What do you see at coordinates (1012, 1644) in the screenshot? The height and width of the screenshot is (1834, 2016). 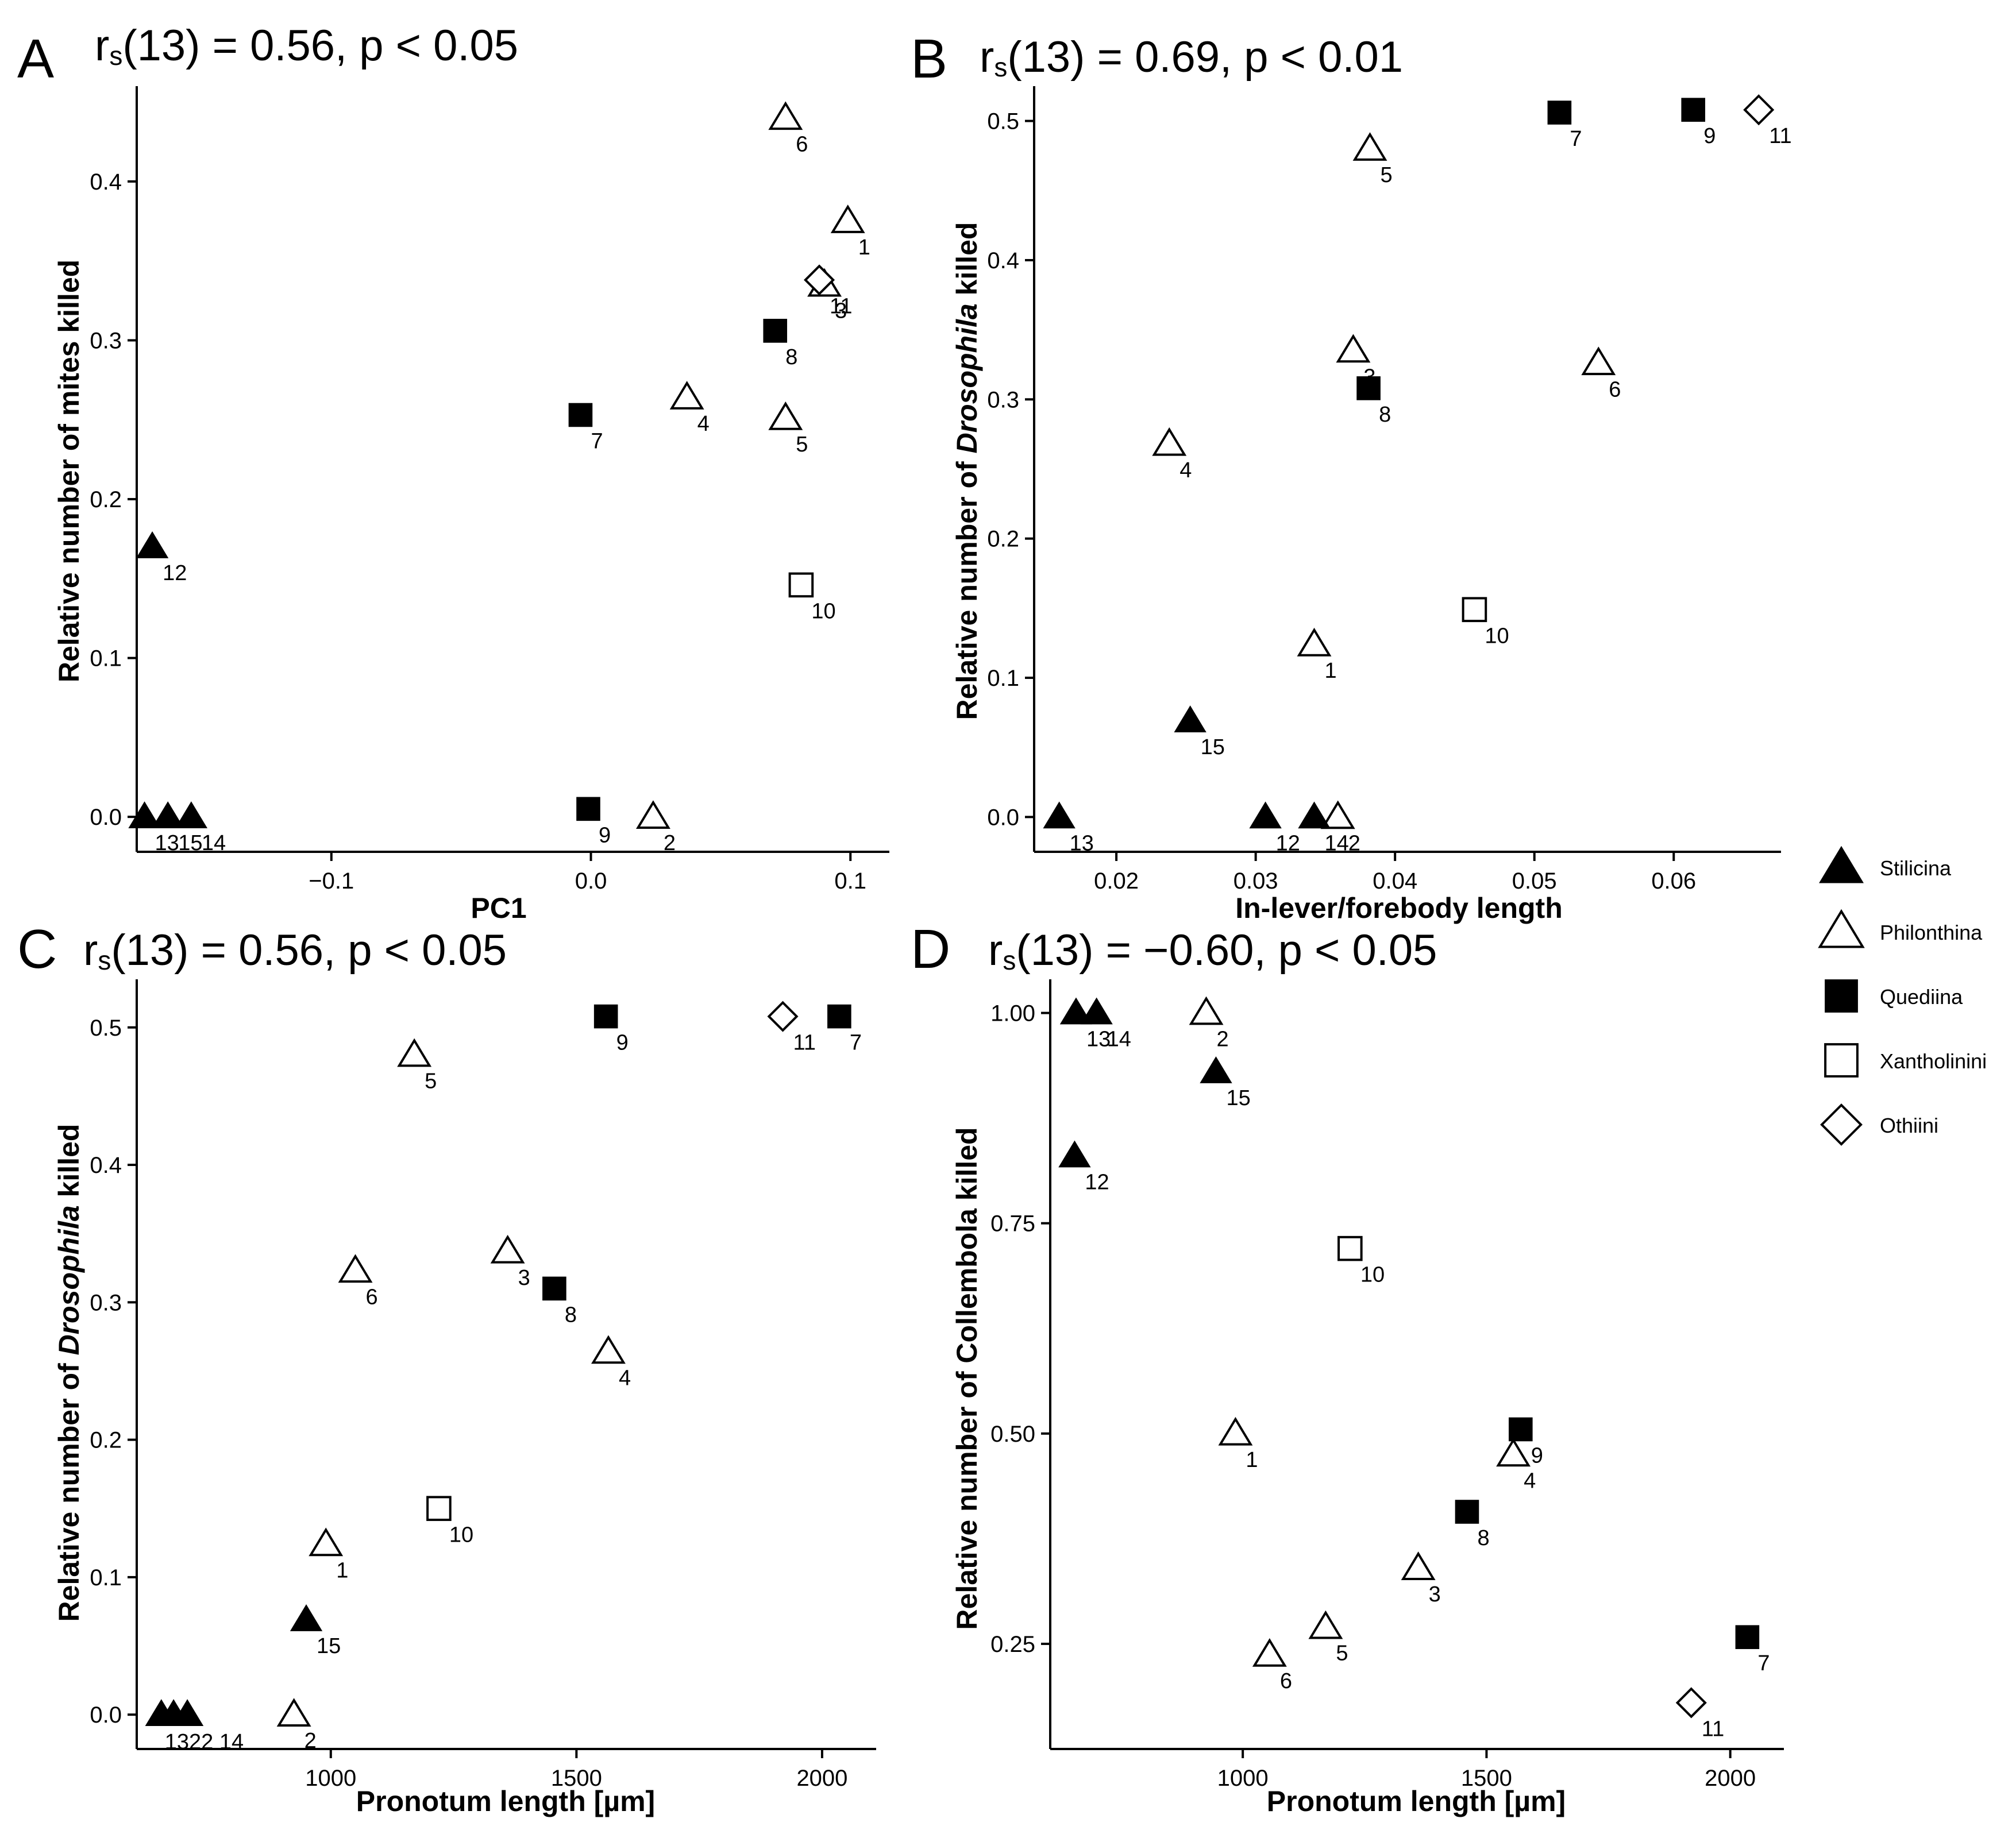 I see `panel-d-ytick-label: 0.25` at bounding box center [1012, 1644].